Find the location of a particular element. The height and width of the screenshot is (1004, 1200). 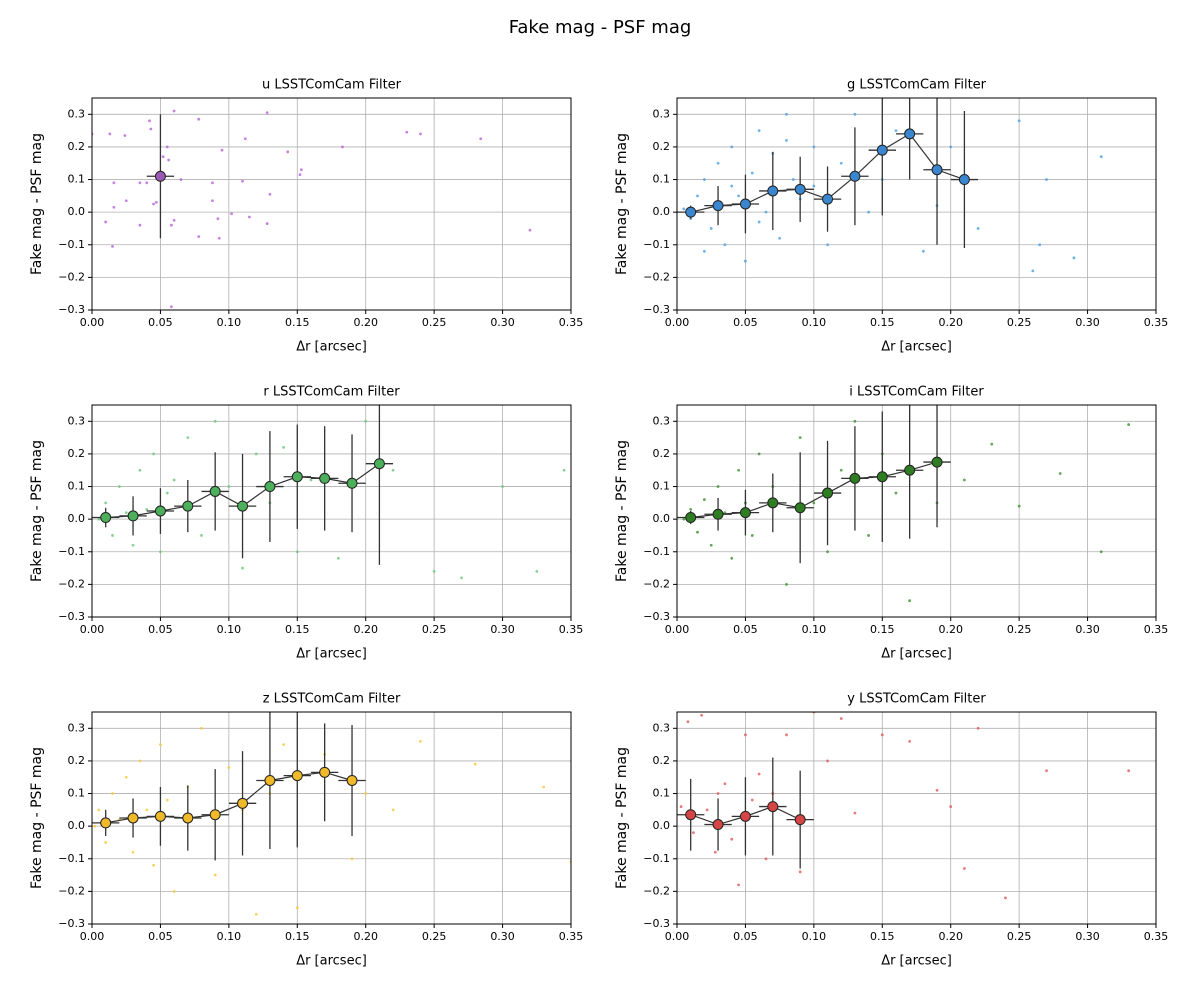

figure-title: Fake mag - PSF mag is located at coordinates (600, 27).